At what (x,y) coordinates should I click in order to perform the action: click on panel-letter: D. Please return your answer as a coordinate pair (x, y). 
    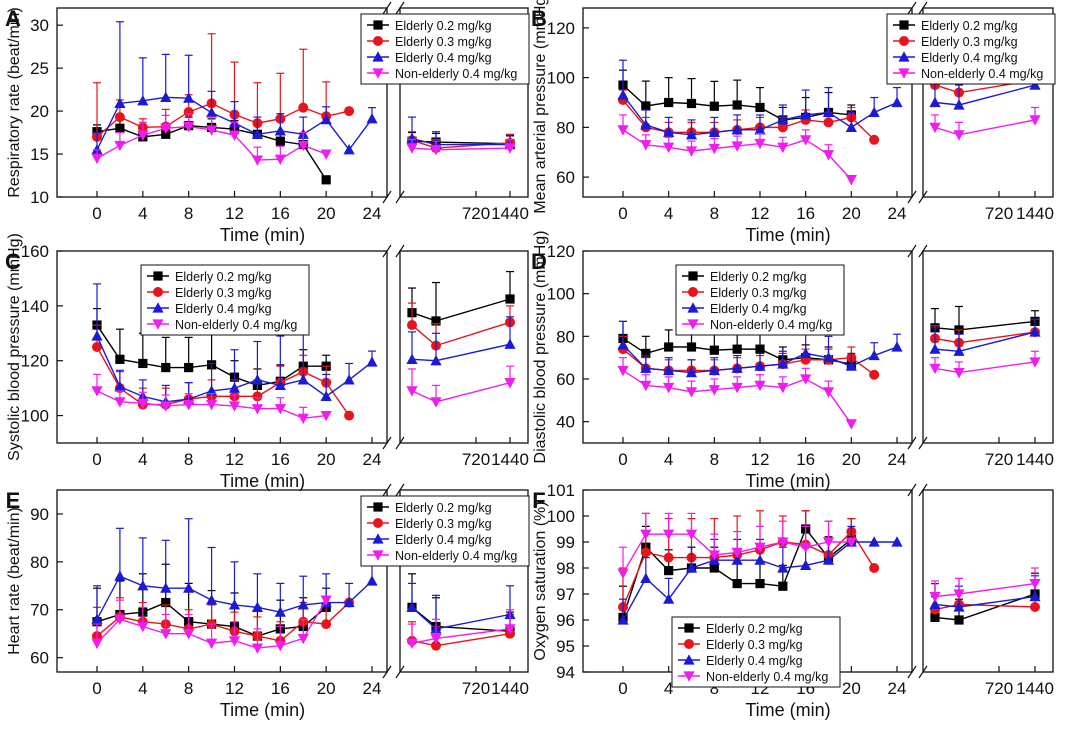
    Looking at the image, I should click on (539, 261).